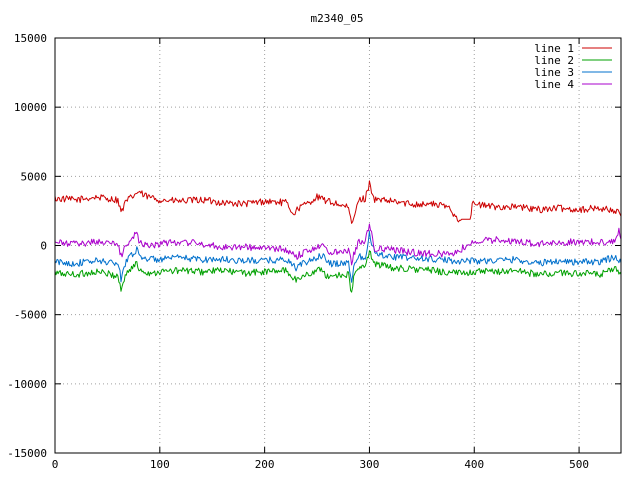 The width and height of the screenshot is (640, 480). What do you see at coordinates (554, 48) in the screenshot?
I see `legend-label-1: line 1` at bounding box center [554, 48].